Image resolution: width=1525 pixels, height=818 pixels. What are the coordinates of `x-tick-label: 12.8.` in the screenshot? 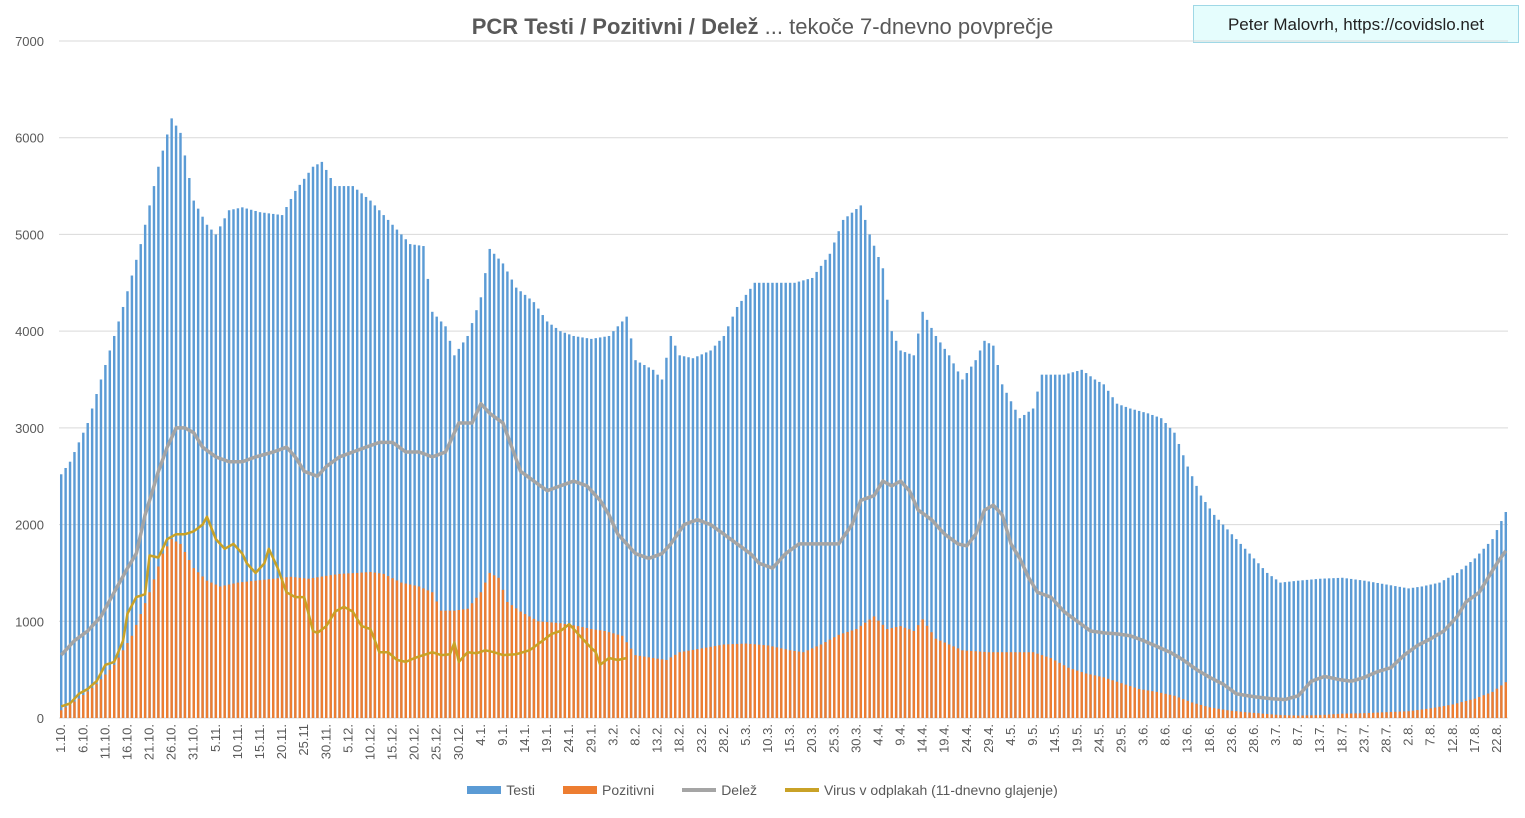 It's located at (1452, 738).